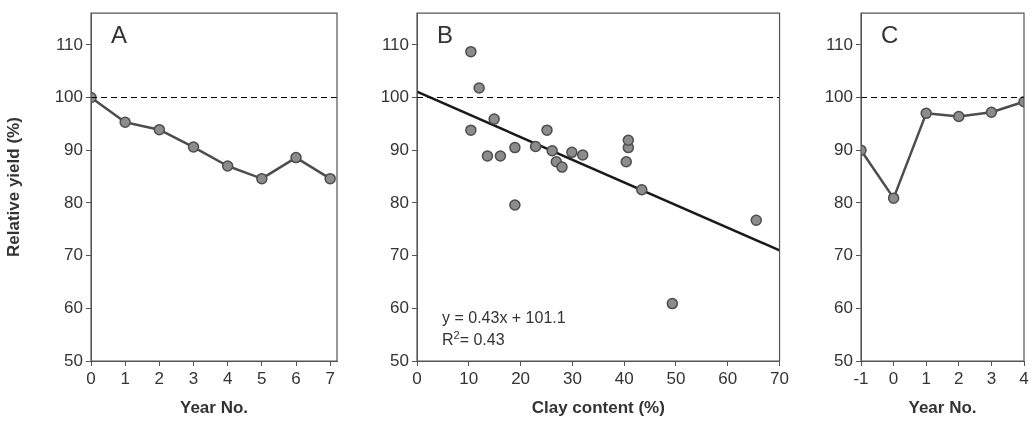  I want to click on x-tick-label: 7, so click(330, 378).